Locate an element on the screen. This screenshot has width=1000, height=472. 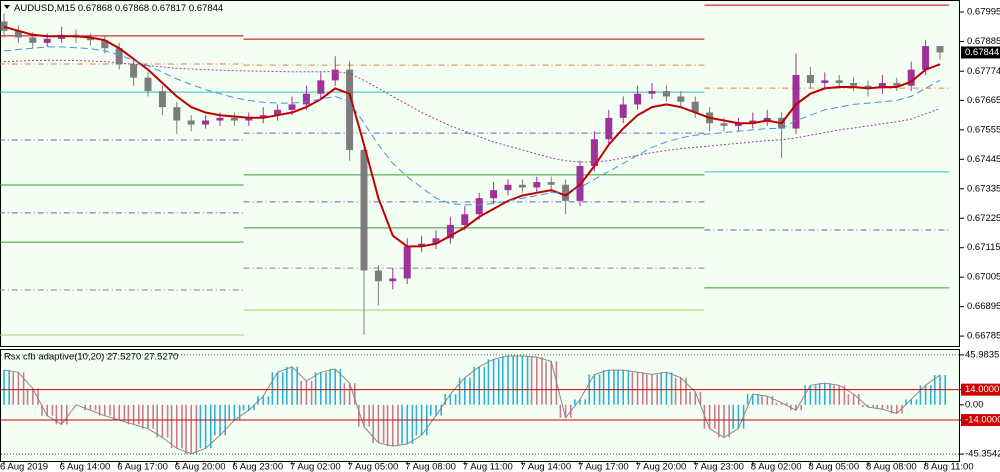
close: 0.67844 is located at coordinates (206, 8).